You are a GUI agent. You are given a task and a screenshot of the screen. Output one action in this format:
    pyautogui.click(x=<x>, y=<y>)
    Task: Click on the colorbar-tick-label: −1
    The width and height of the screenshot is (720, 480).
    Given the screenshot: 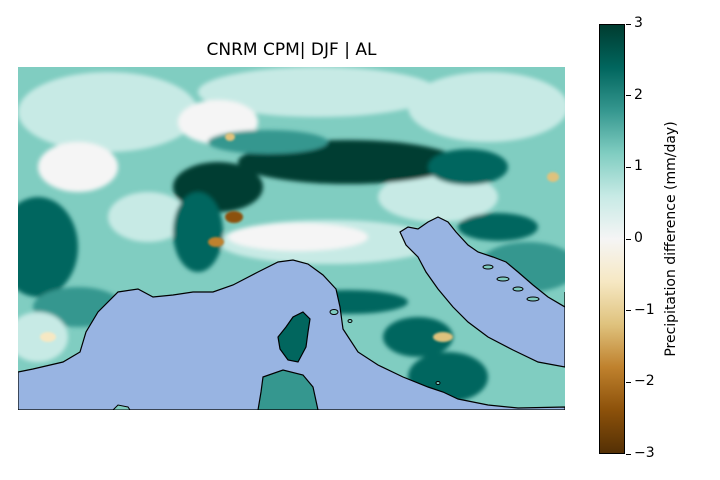 What is the action you would take?
    pyautogui.click(x=644, y=309)
    